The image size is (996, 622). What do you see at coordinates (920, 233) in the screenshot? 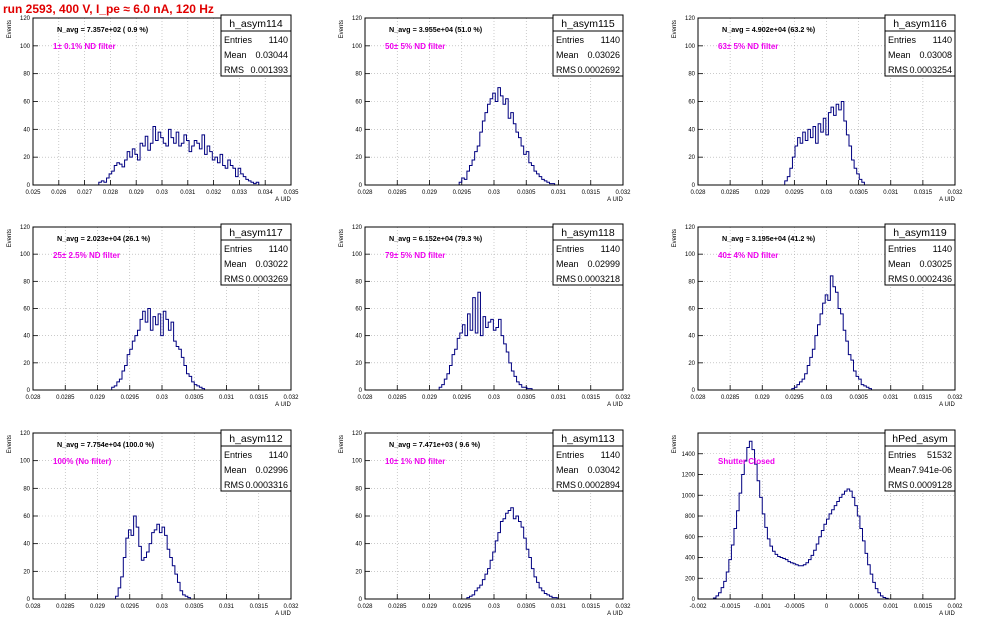
I see `histogram-title: h_asym119` at bounding box center [920, 233].